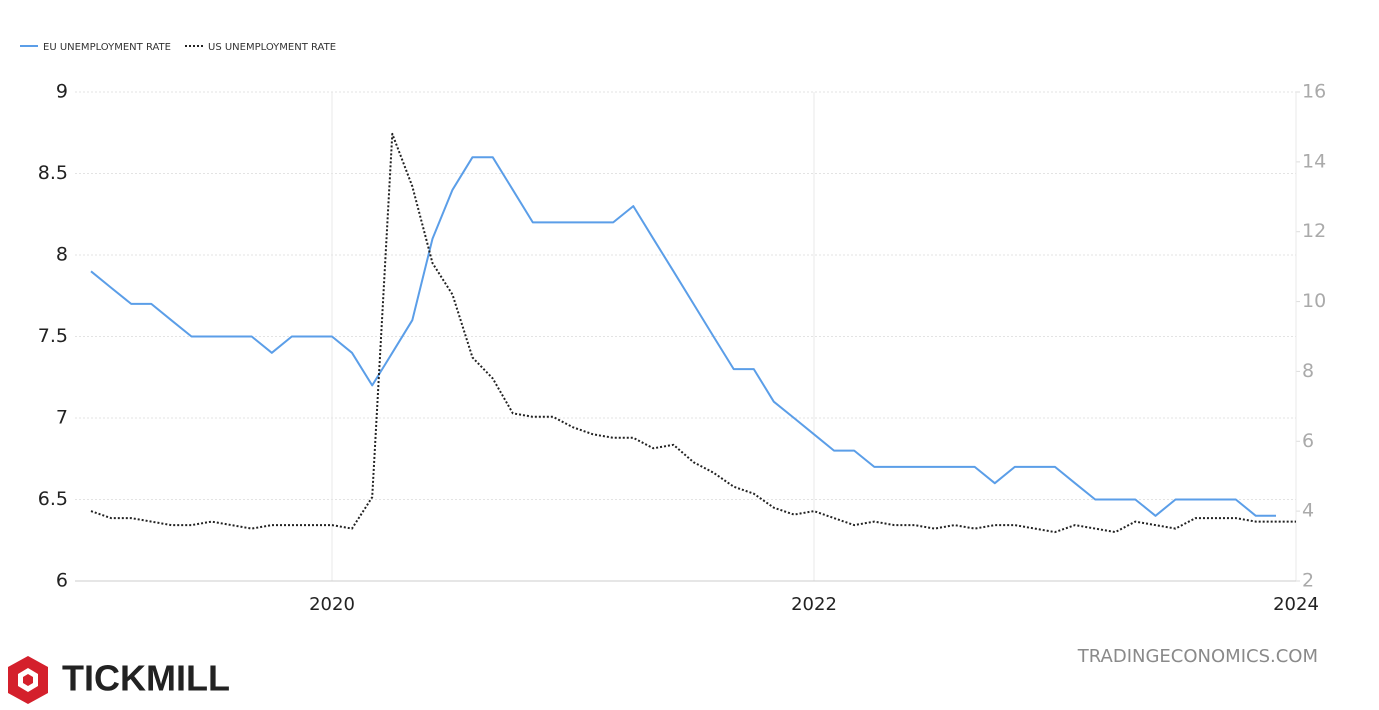 The image size is (1379, 710). Describe the element at coordinates (146, 678) in the screenshot. I see `brand: TICKMILL` at that location.